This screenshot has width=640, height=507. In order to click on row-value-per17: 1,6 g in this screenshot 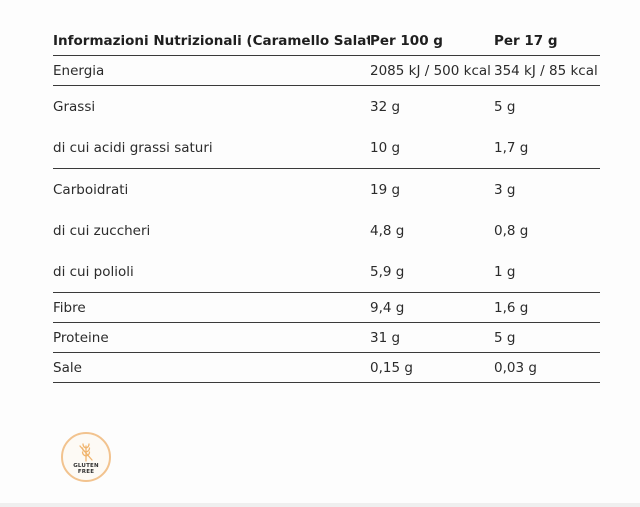, I will do `click(547, 308)`.